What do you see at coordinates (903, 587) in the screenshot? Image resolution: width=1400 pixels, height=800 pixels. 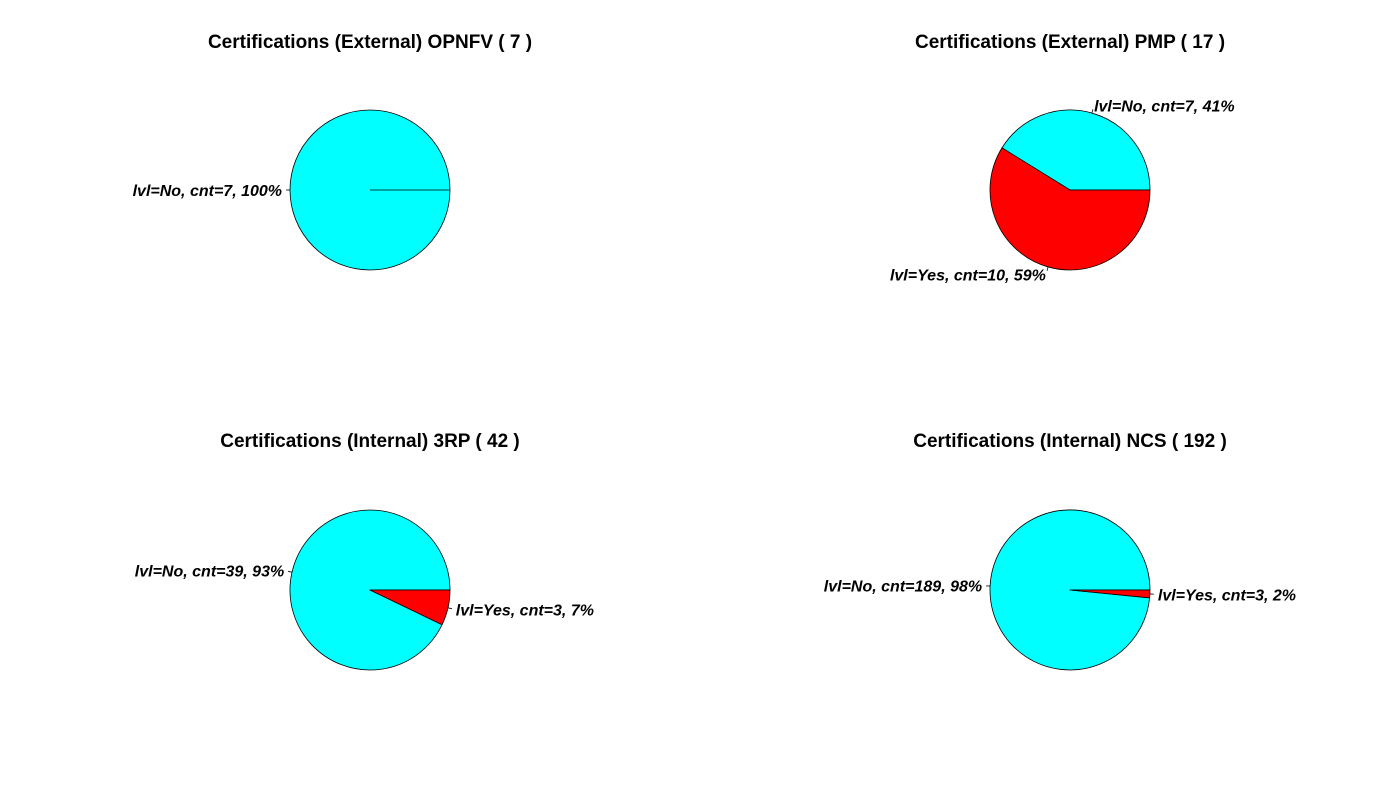 I see `pie-label-ncs-no: lvl=No, cnt=189, 98%` at bounding box center [903, 587].